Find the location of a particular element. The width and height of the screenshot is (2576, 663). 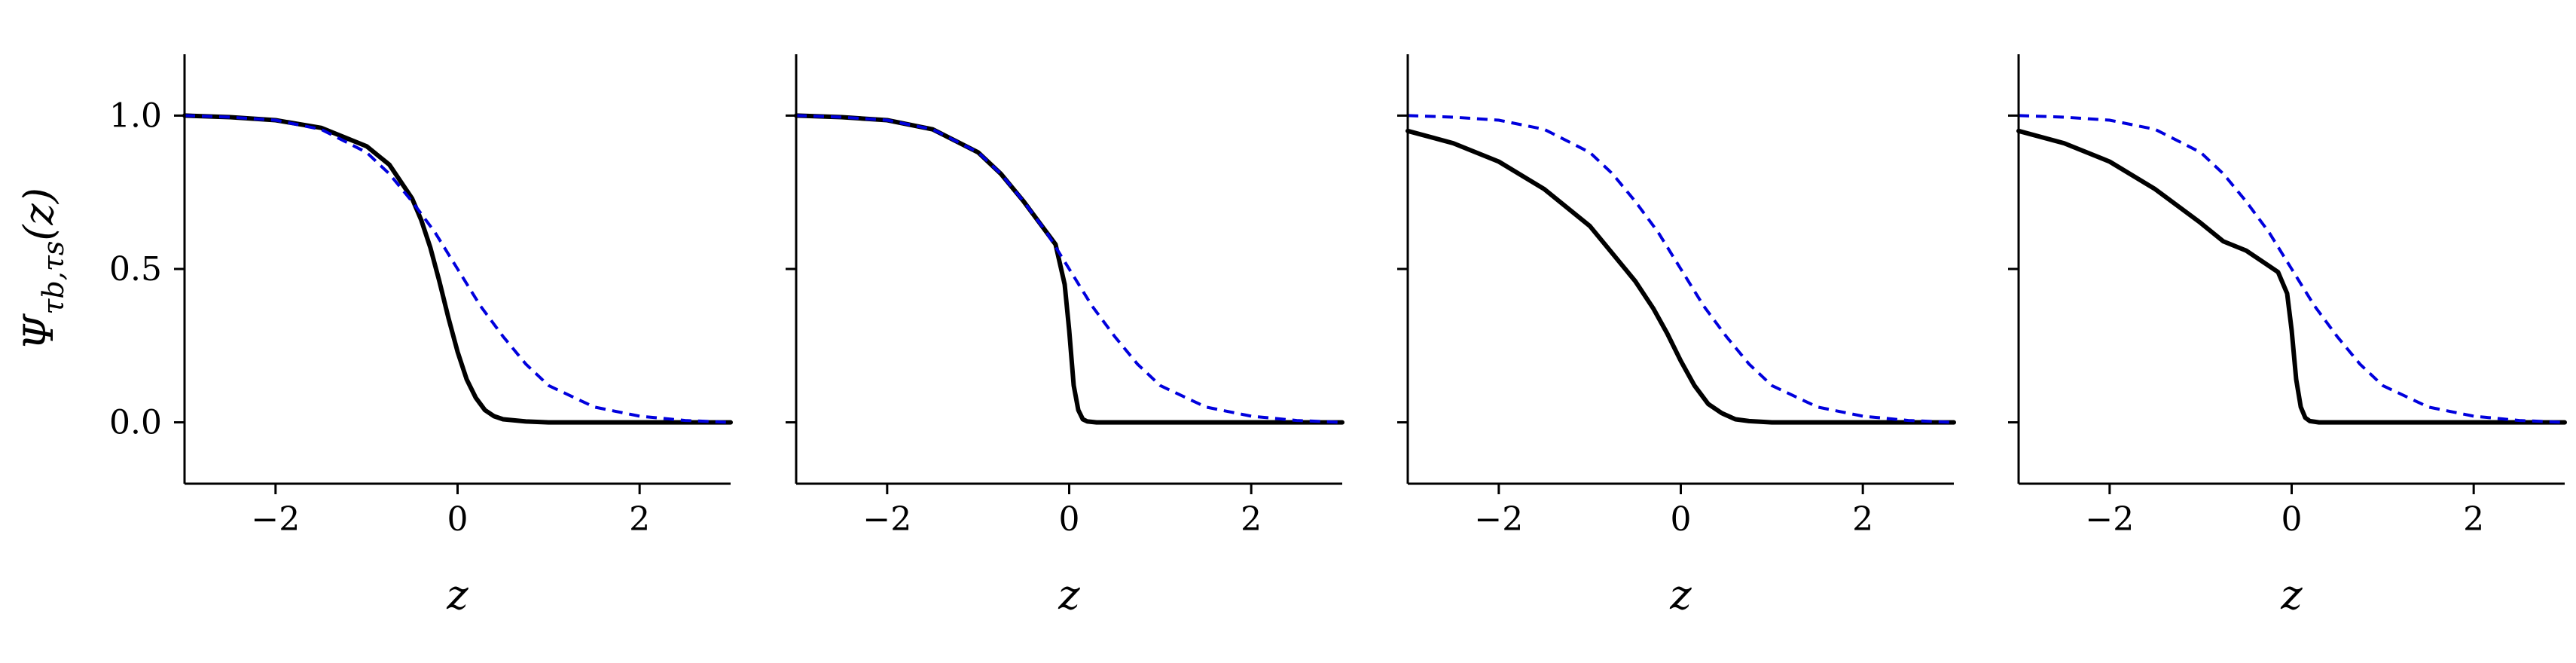

panel-4-dashed-curve is located at coordinates (2292, 269).